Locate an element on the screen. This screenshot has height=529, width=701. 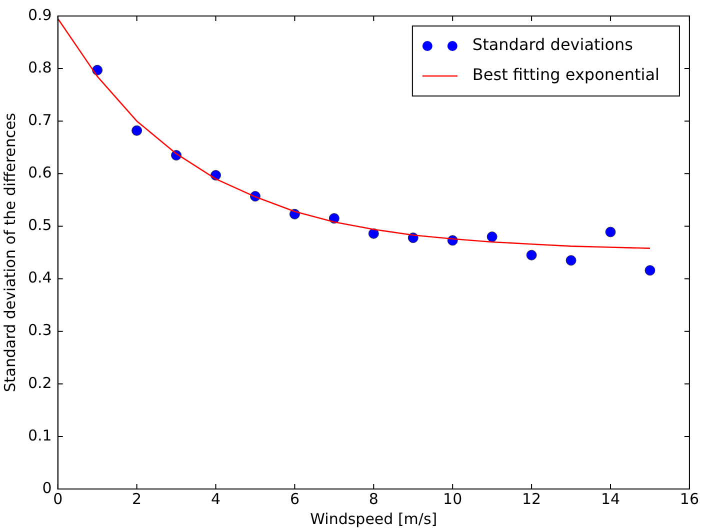
legend-label: Best fitting exponential is located at coordinates (566, 74).